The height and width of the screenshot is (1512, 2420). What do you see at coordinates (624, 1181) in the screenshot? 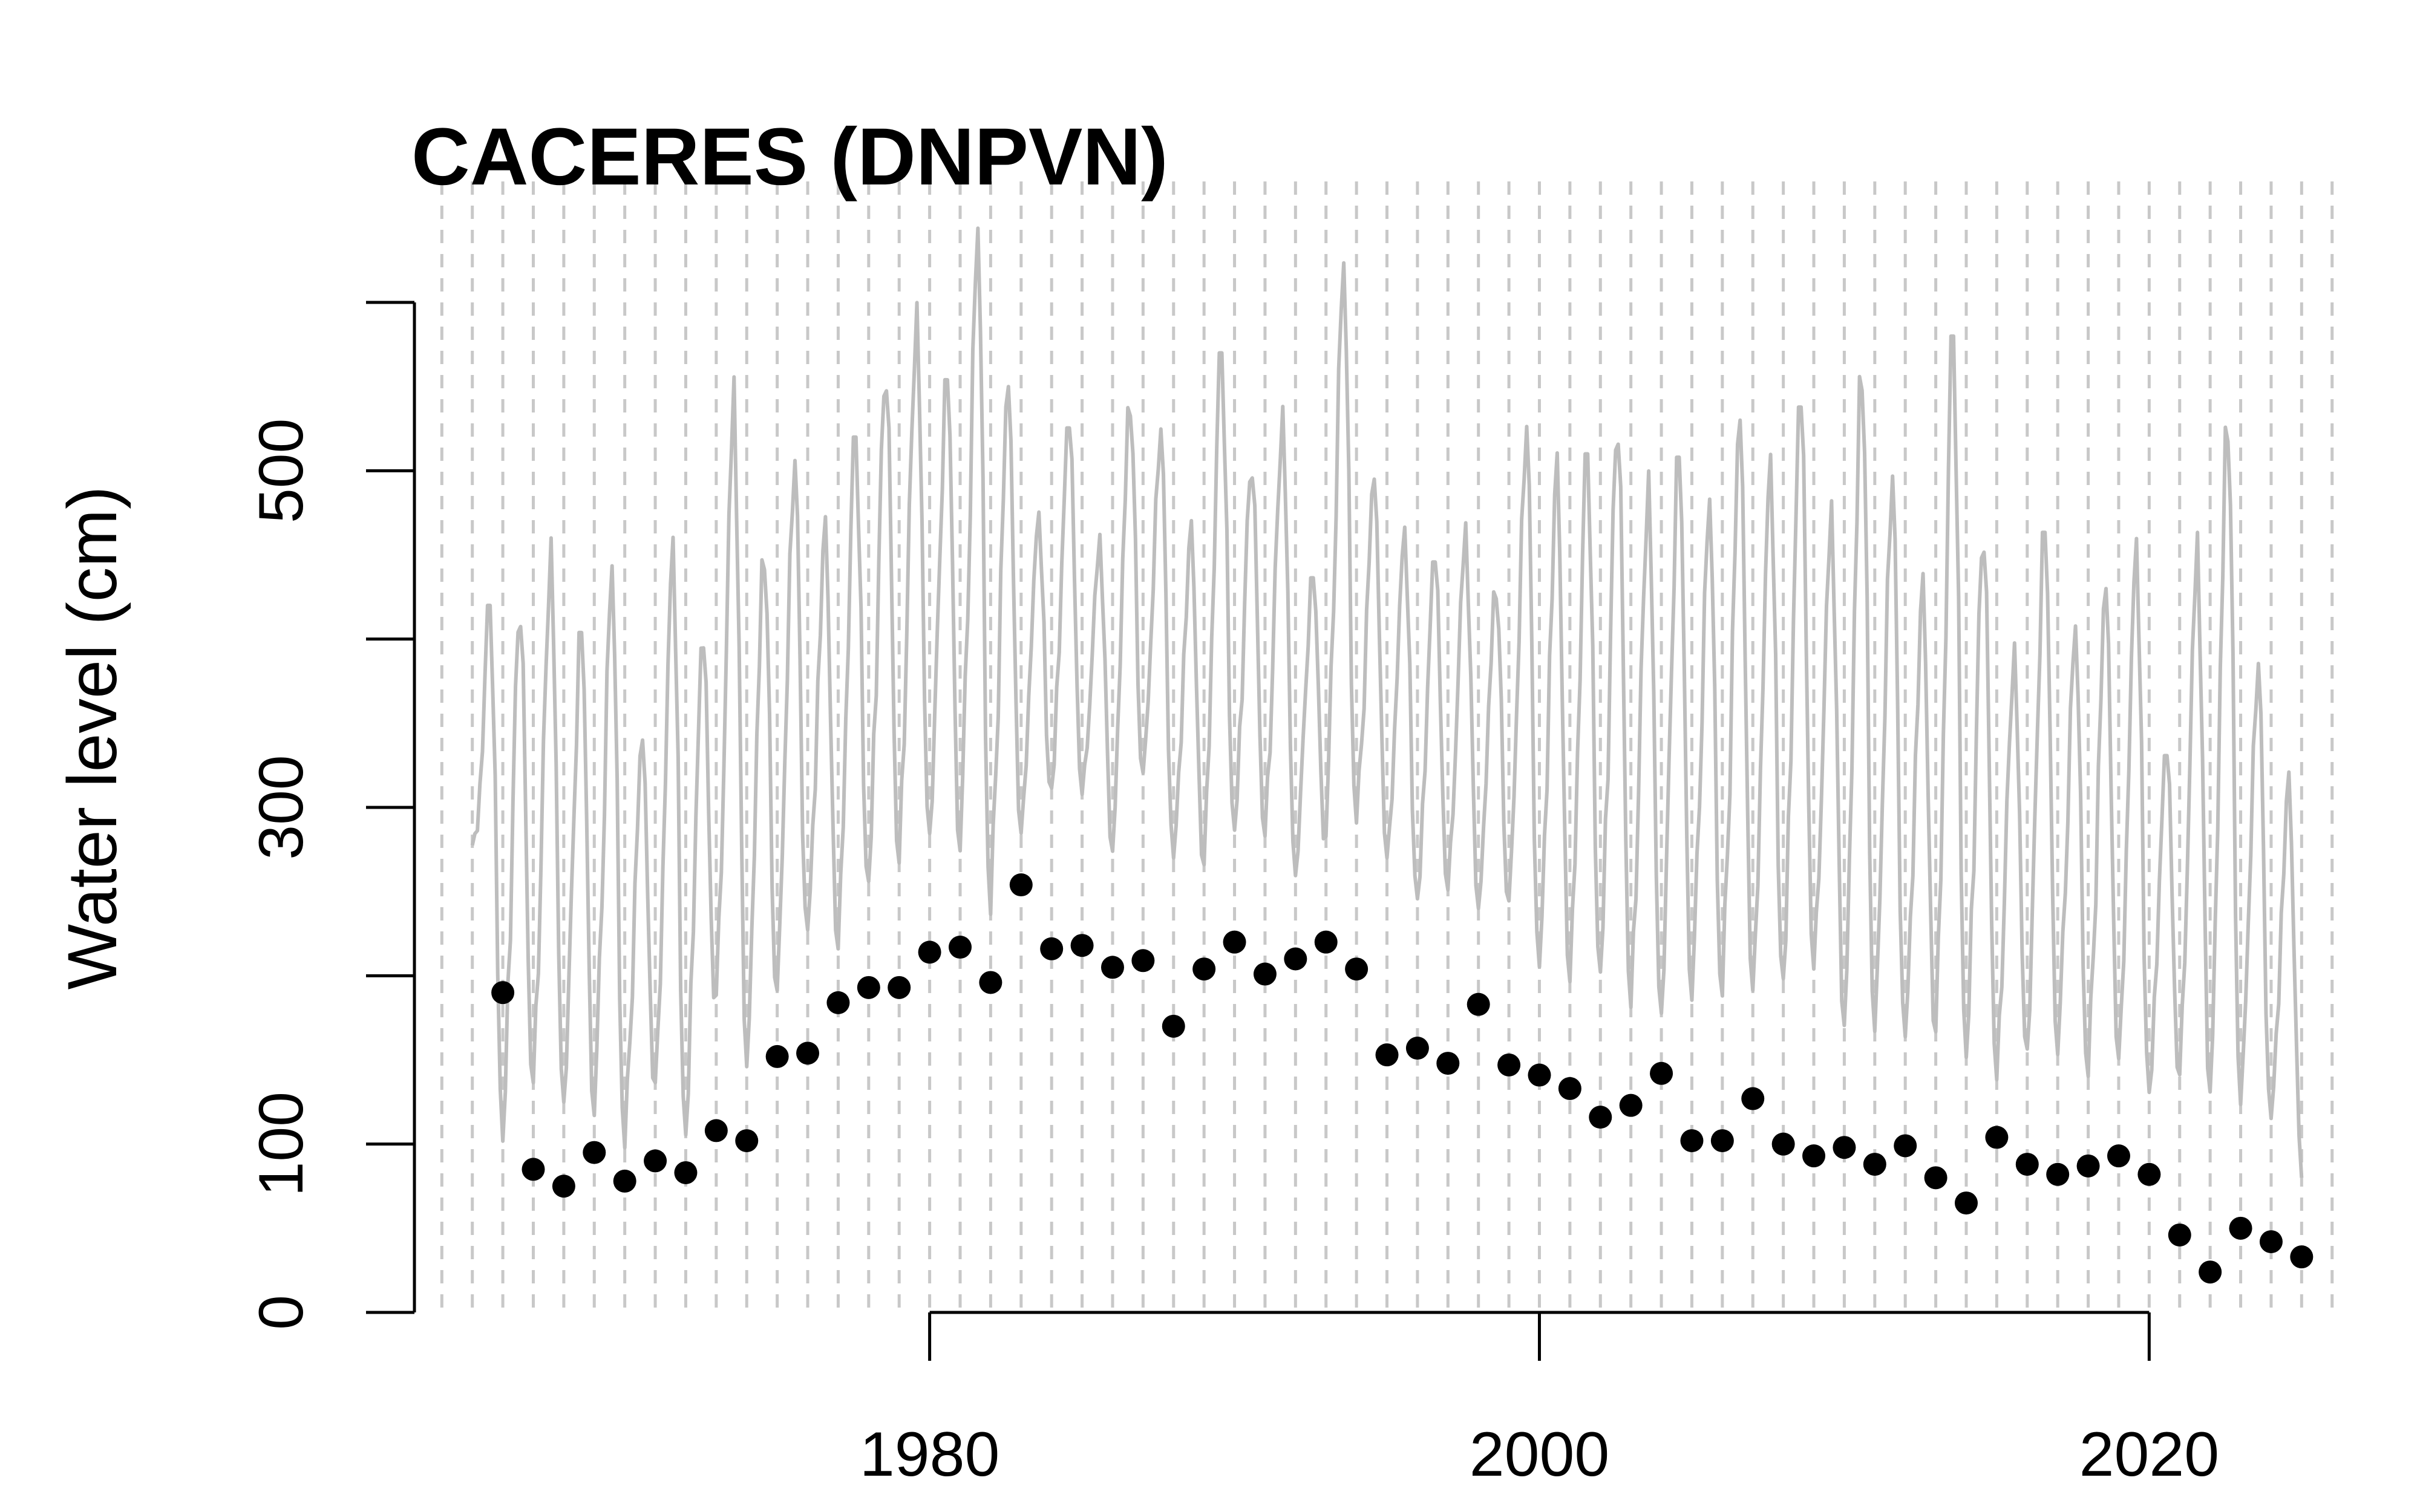
I see `data-point-1970` at bounding box center [624, 1181].